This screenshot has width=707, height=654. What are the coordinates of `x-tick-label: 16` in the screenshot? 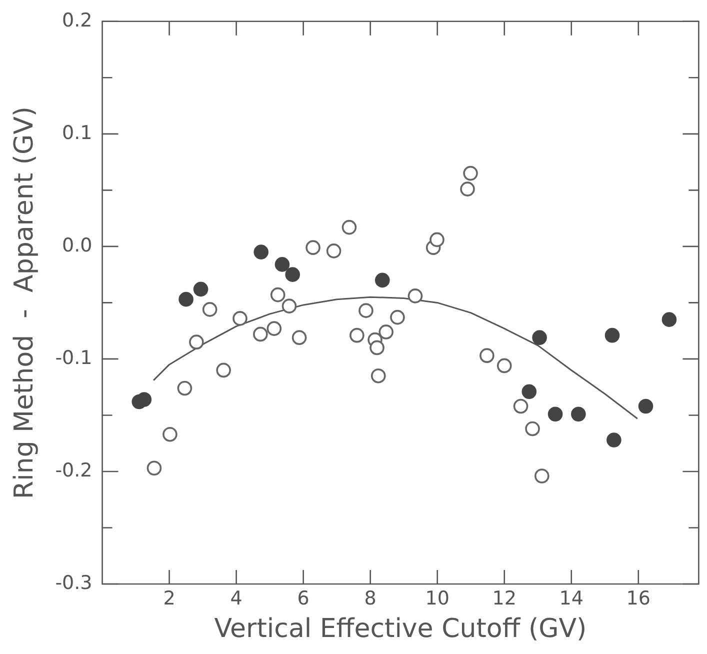 It's located at (638, 598).